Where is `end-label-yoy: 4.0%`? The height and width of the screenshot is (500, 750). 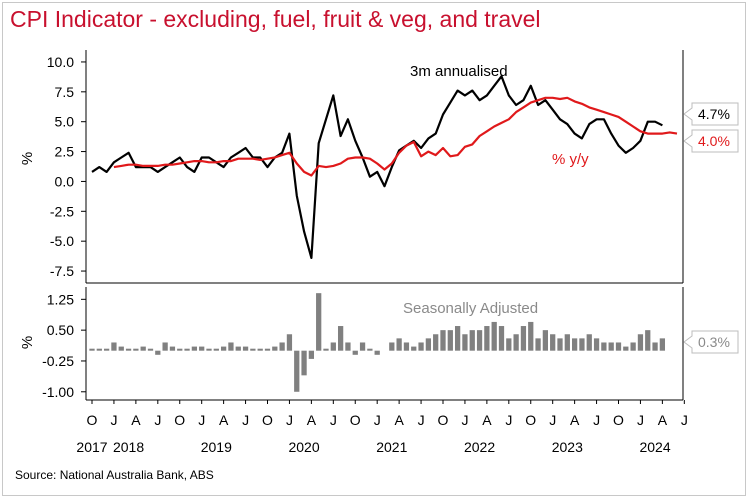
end-label-yoy: 4.0% is located at coordinates (714, 141).